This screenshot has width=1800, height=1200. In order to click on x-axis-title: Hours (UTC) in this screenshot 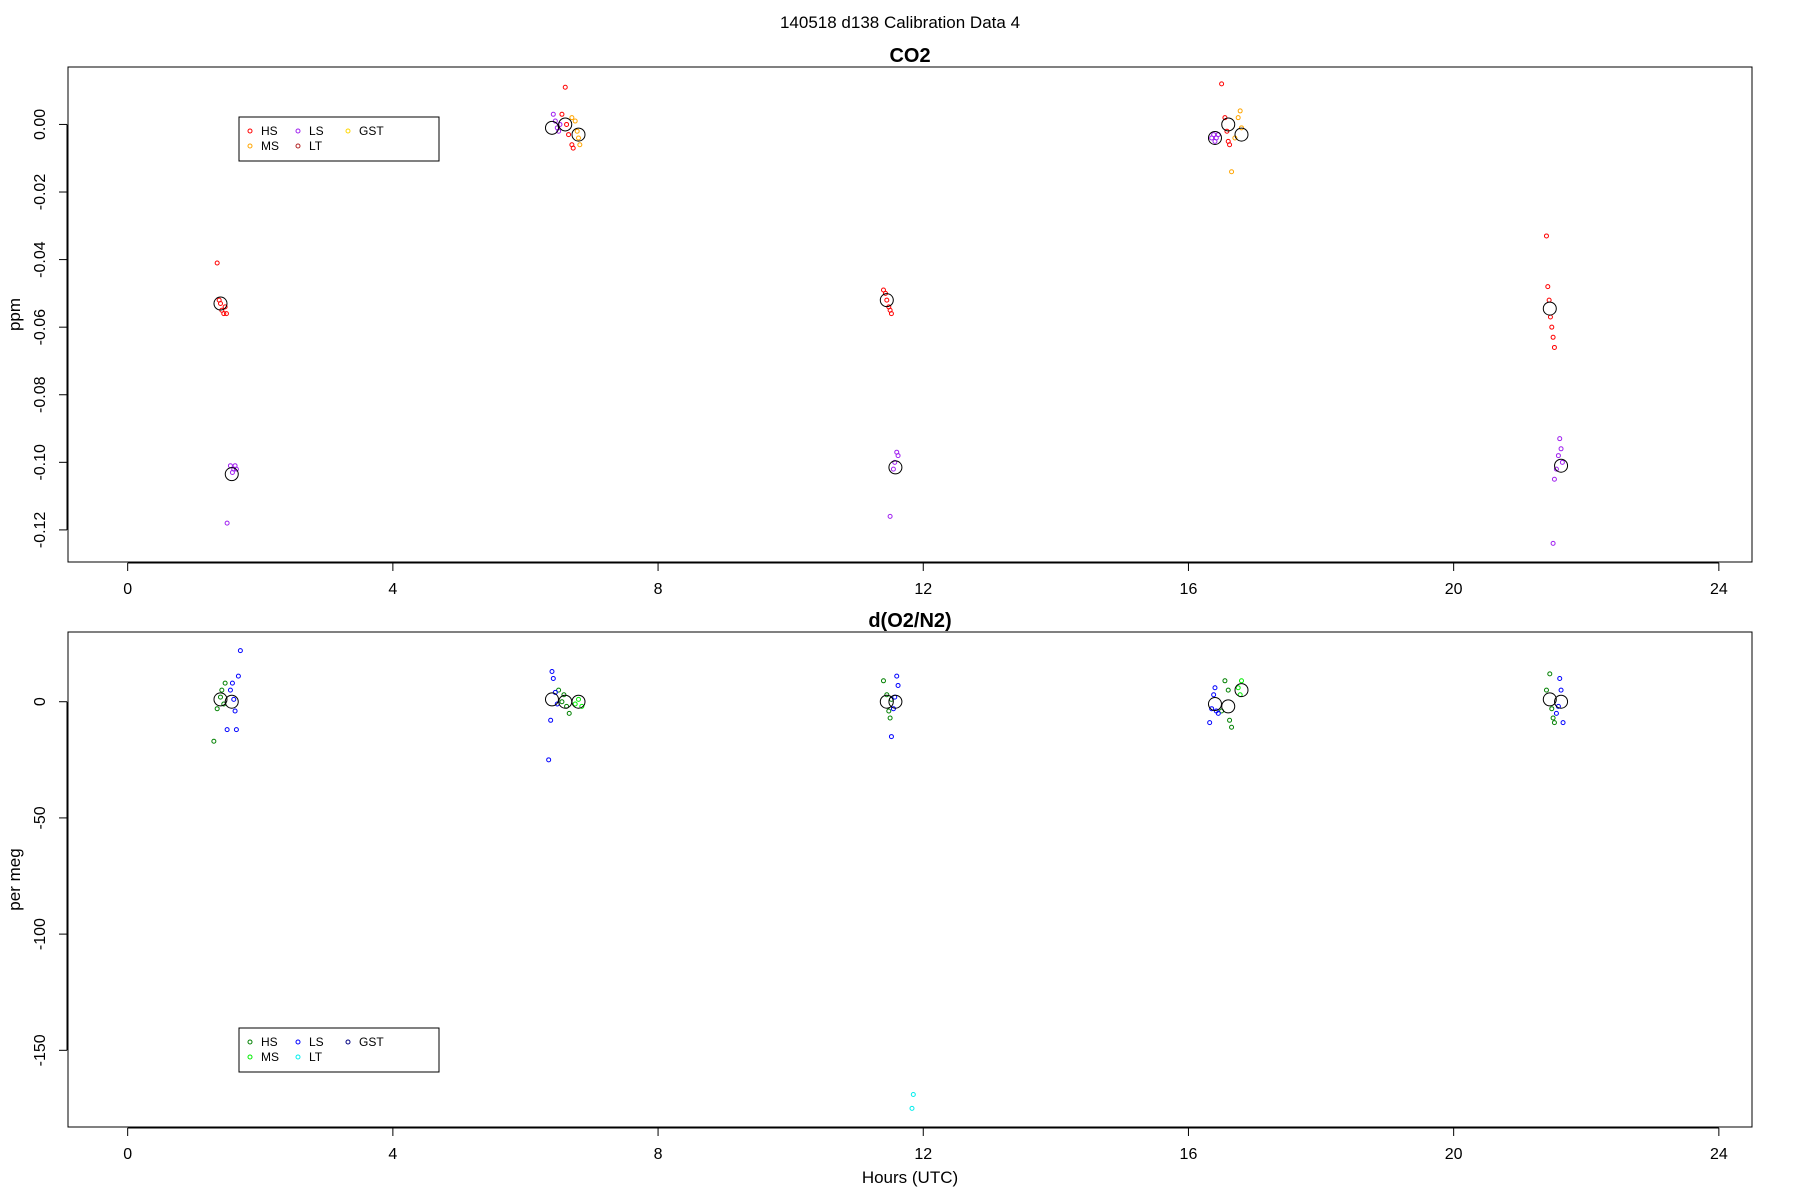, I will do `click(910, 1177)`.